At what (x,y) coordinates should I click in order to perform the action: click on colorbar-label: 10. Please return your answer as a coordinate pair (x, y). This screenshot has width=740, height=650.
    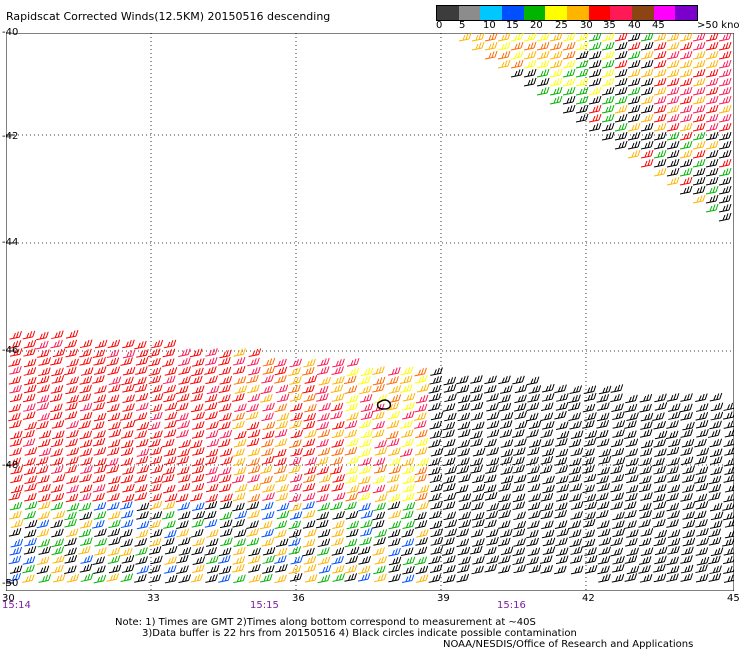
    Looking at the image, I should click on (489, 25).